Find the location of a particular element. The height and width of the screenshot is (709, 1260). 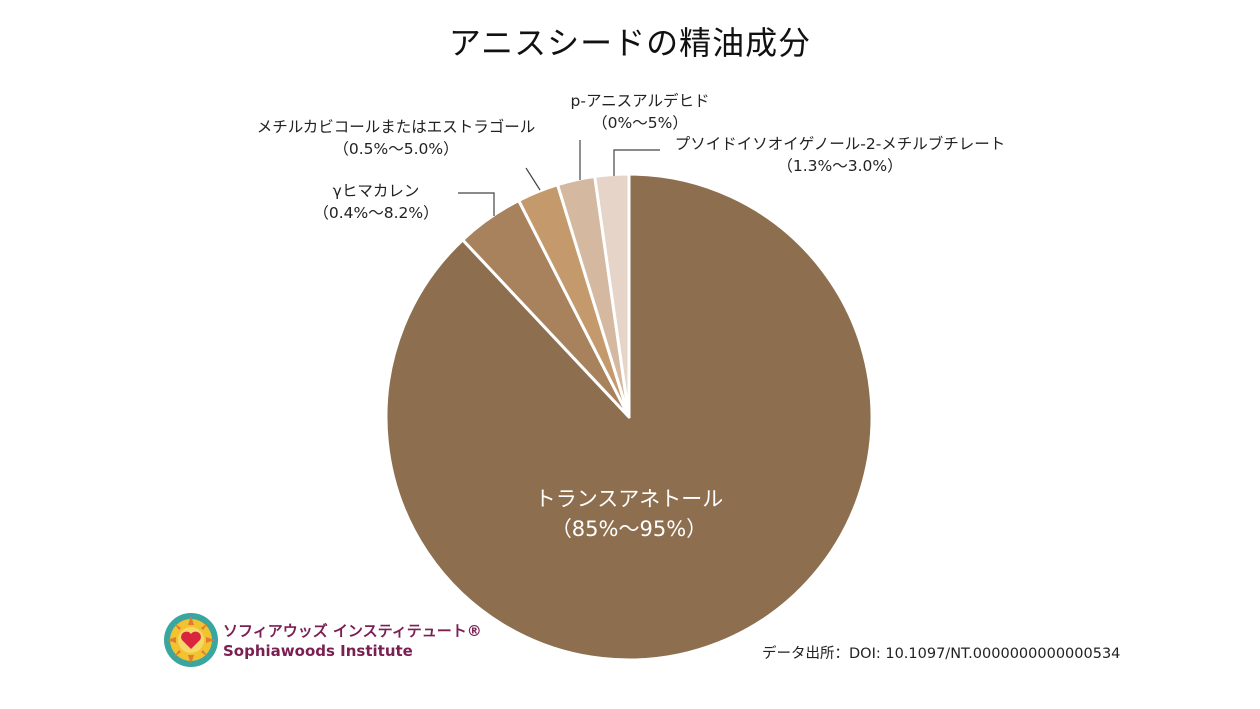

data-source-note: データ出所：DOI: 10.1097/NT.0000000000000534 is located at coordinates (941, 654).